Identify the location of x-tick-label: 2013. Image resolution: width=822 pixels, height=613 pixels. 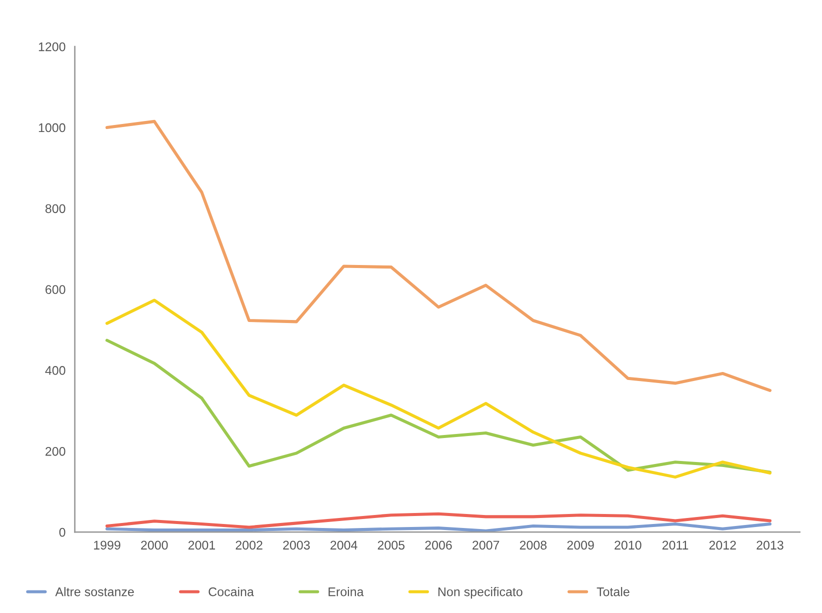
(770, 545).